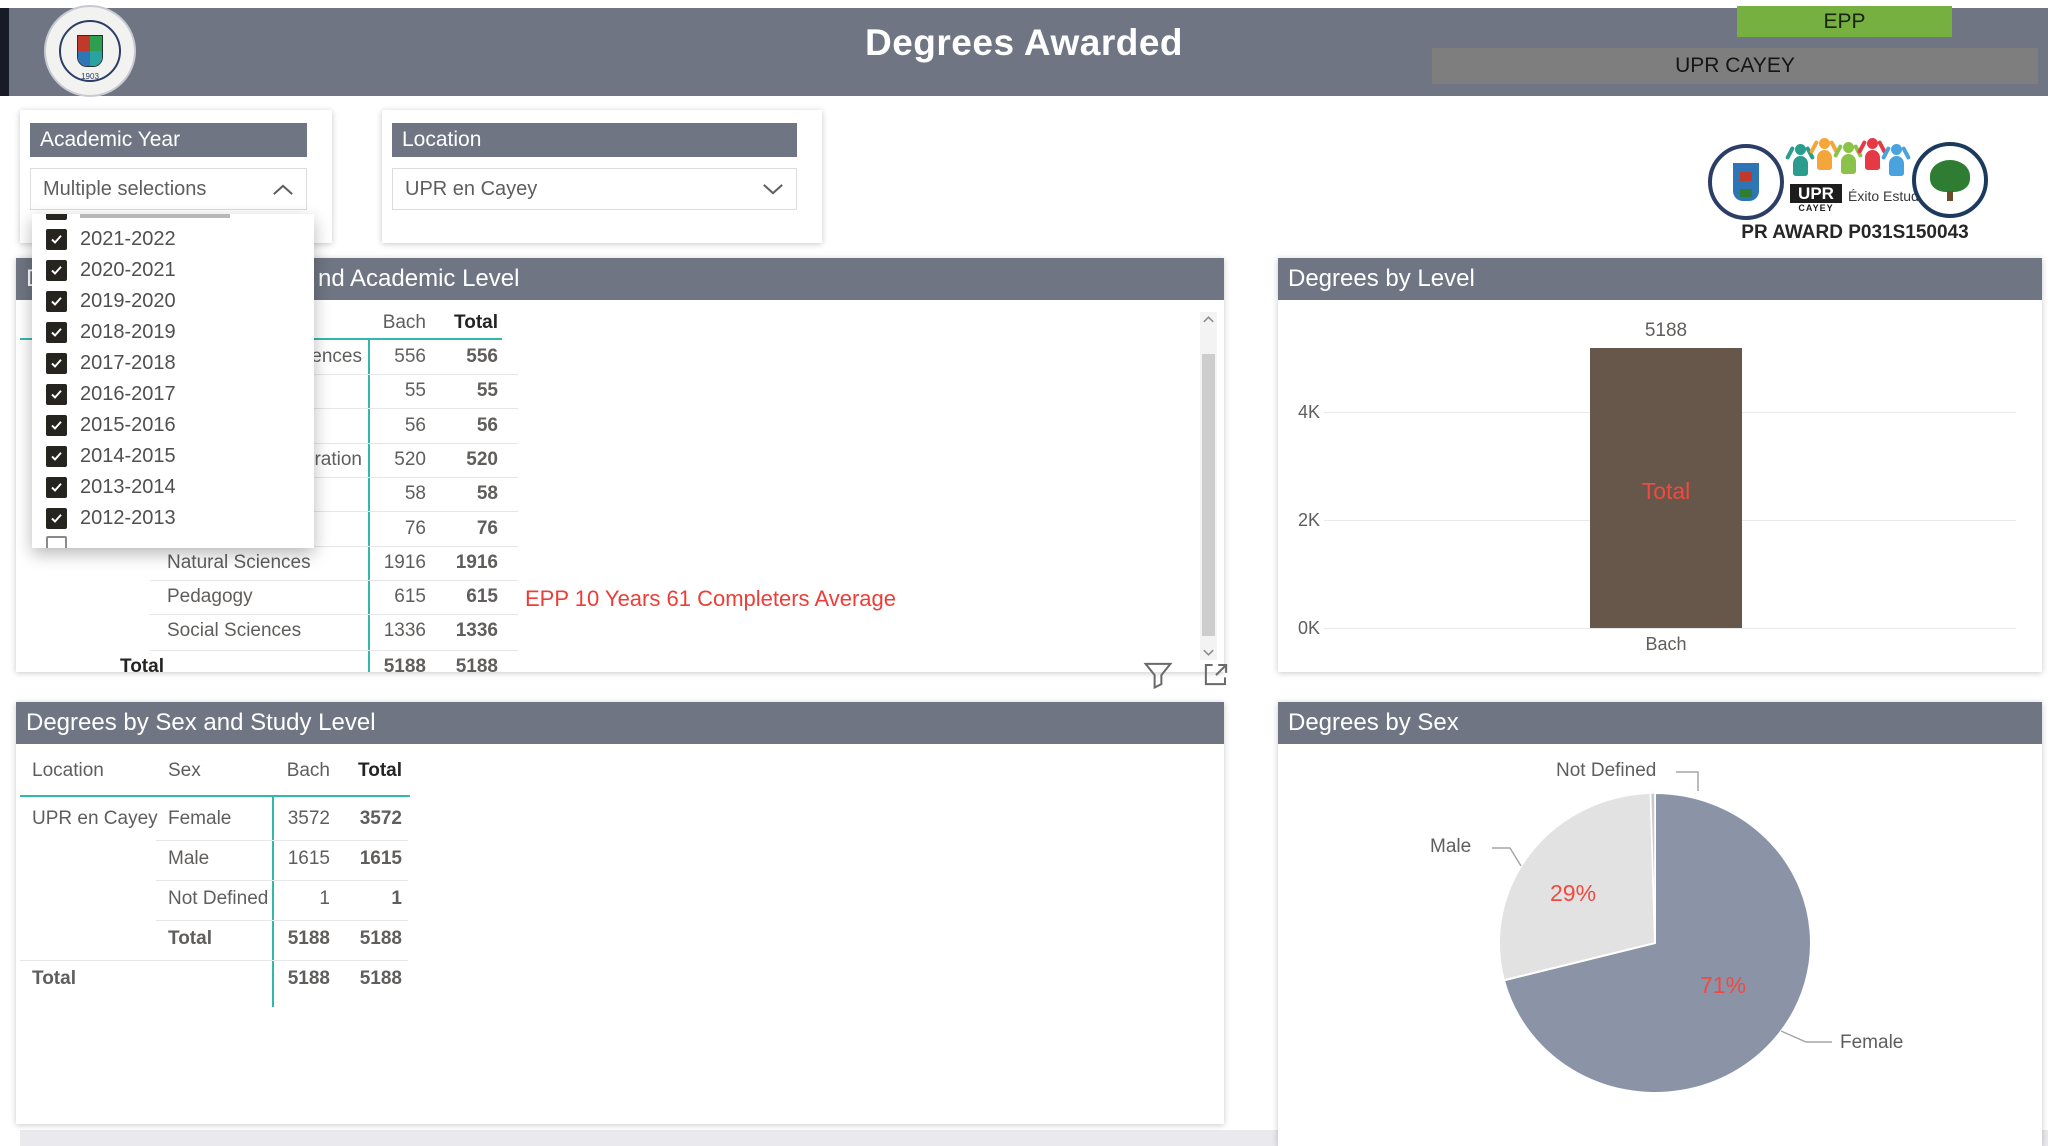 This screenshot has height=1146, width=2048. Describe the element at coordinates (404, 356) in the screenshot. I see `table-row: ences 556 556` at that location.